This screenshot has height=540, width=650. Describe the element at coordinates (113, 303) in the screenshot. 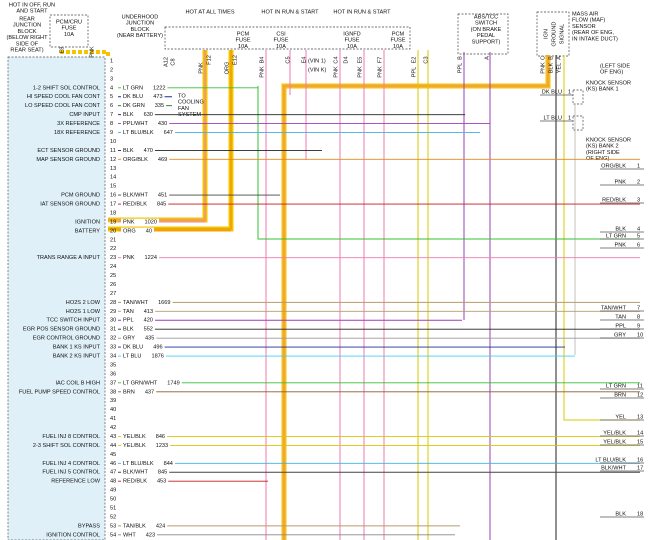

I see `pin-number: 28` at that location.